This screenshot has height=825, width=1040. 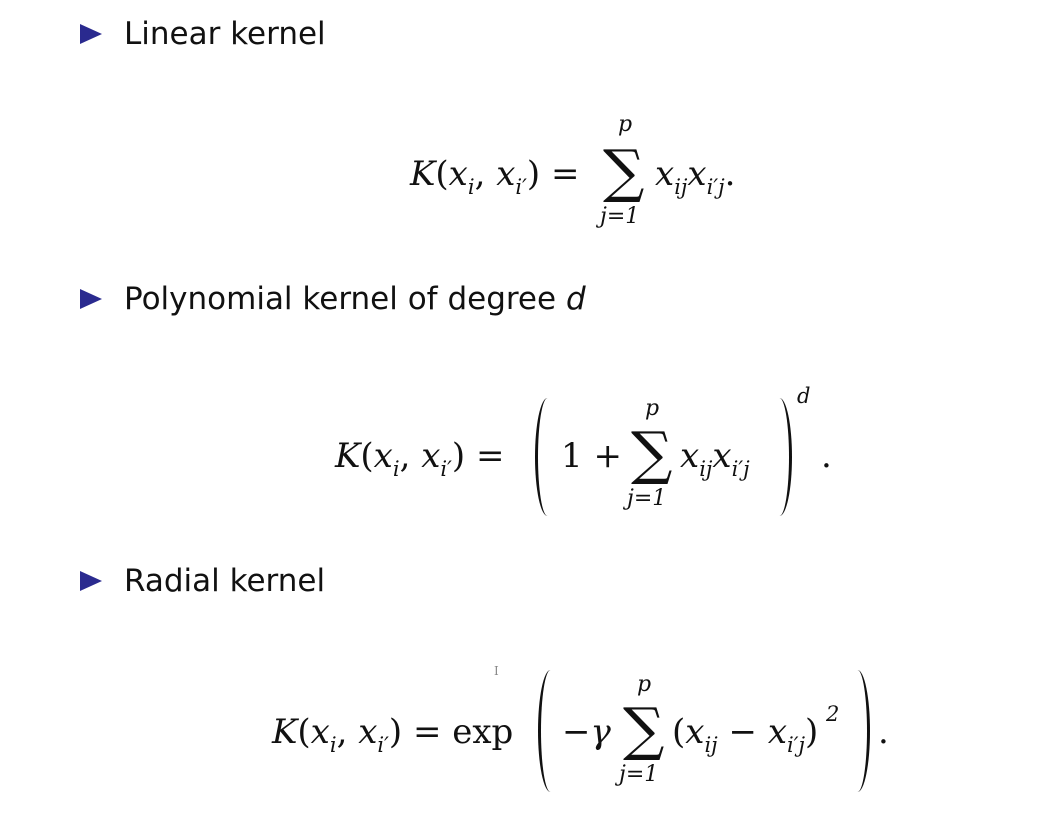 I want to click on equation-polynomial-kernel: K(xi, xi′) = 1 + p ∑ j=1 xijxi′j d ., so click(x=595, y=456).